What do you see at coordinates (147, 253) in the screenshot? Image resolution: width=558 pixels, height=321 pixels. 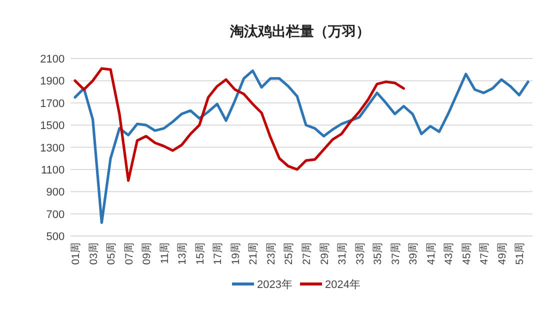 I see `x-tick-label: 09周` at bounding box center [147, 253].